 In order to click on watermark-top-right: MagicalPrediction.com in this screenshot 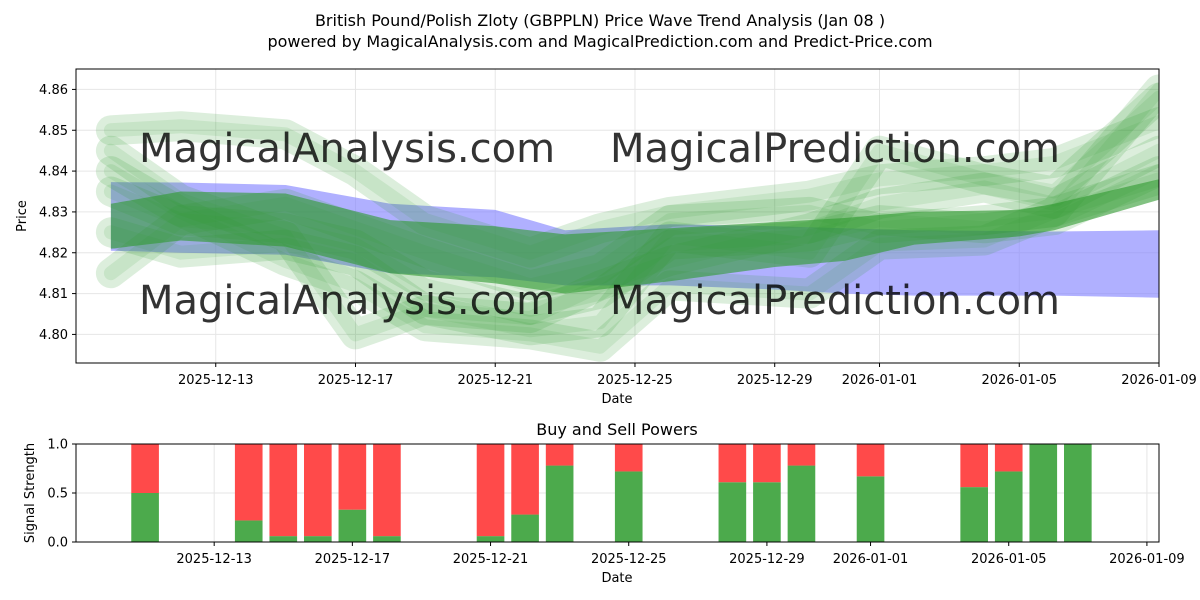, I will do `click(835, 149)`.